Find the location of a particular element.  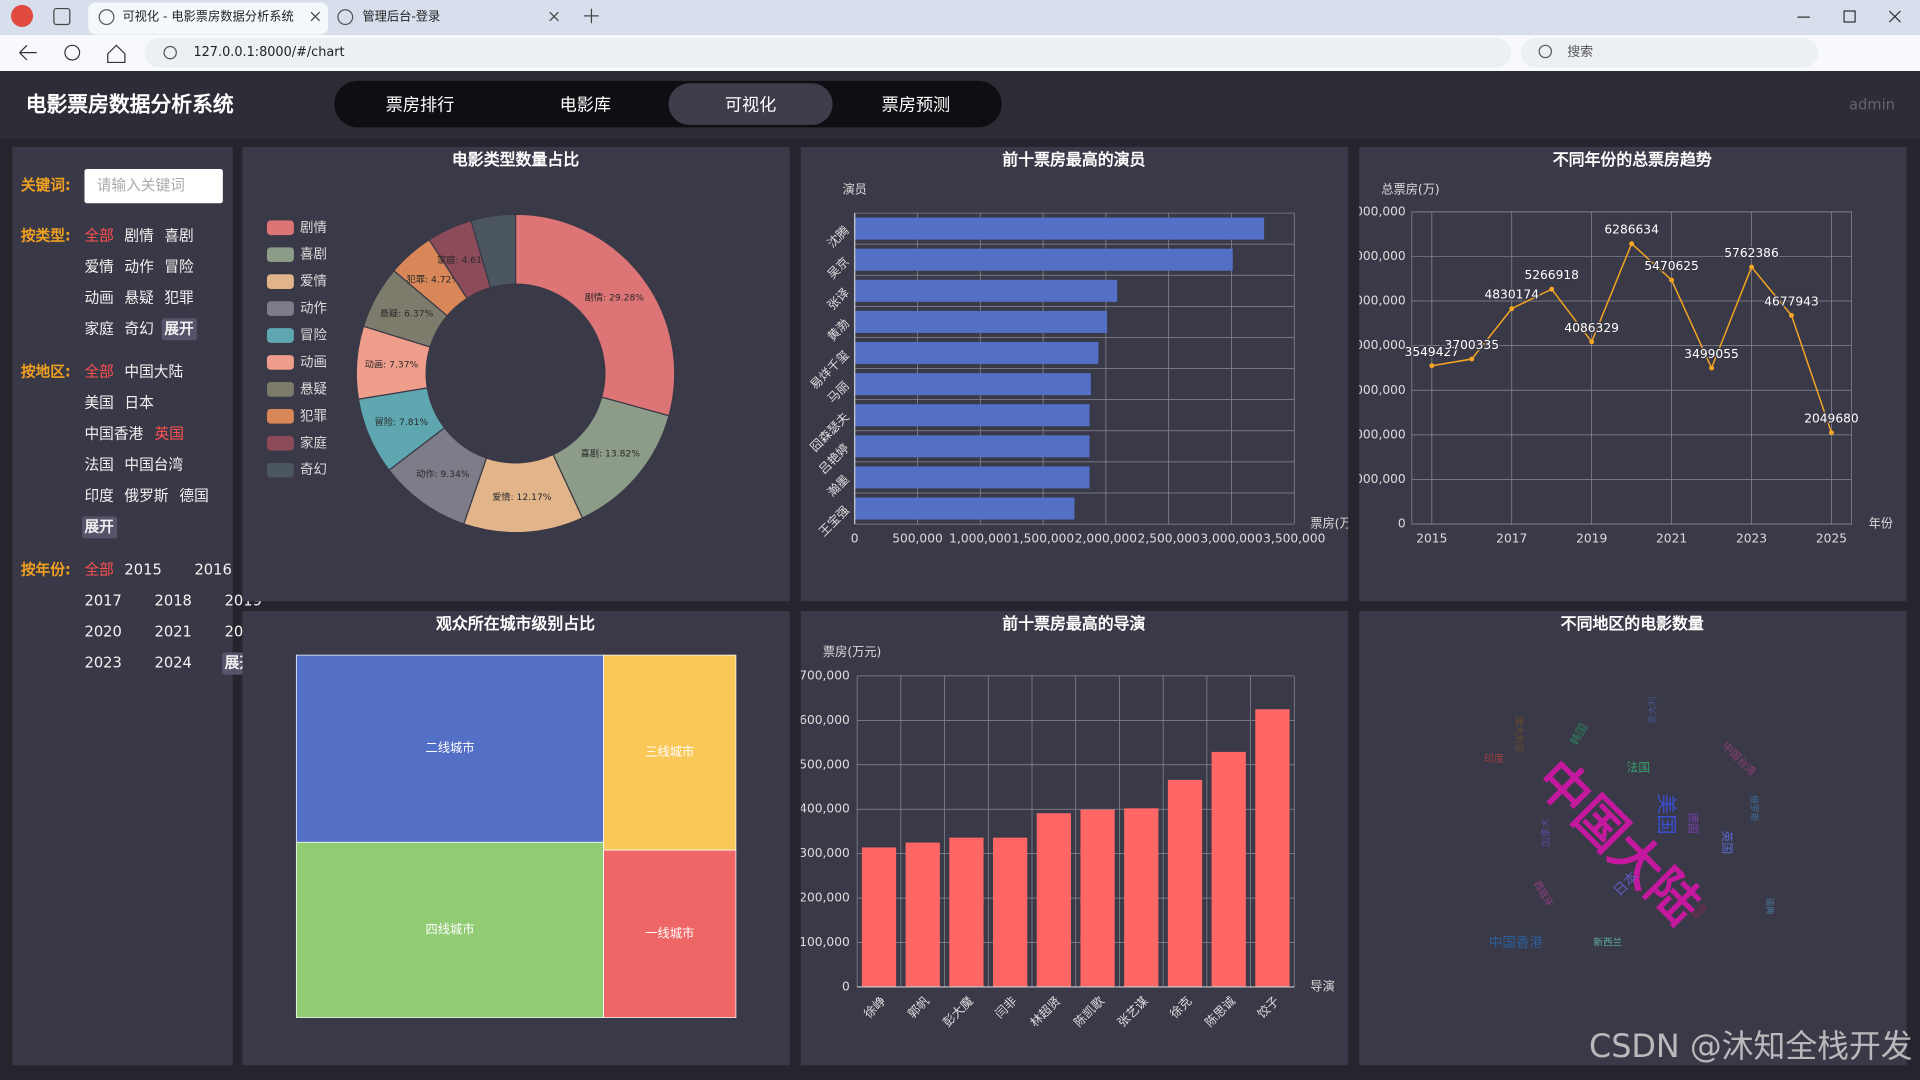

filter-option: 法国 is located at coordinates (98, 464).